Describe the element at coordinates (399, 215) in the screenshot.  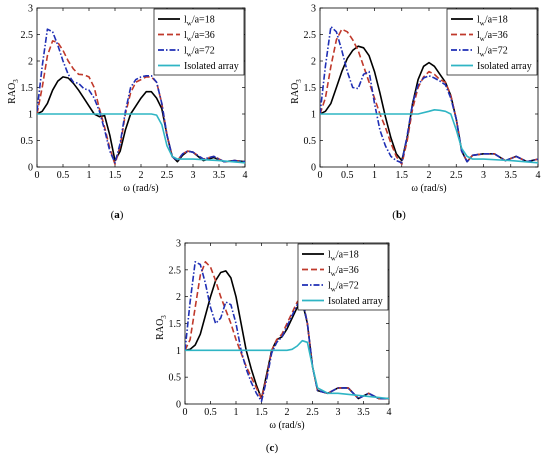
I see `panel-caption-b: (b)` at that location.